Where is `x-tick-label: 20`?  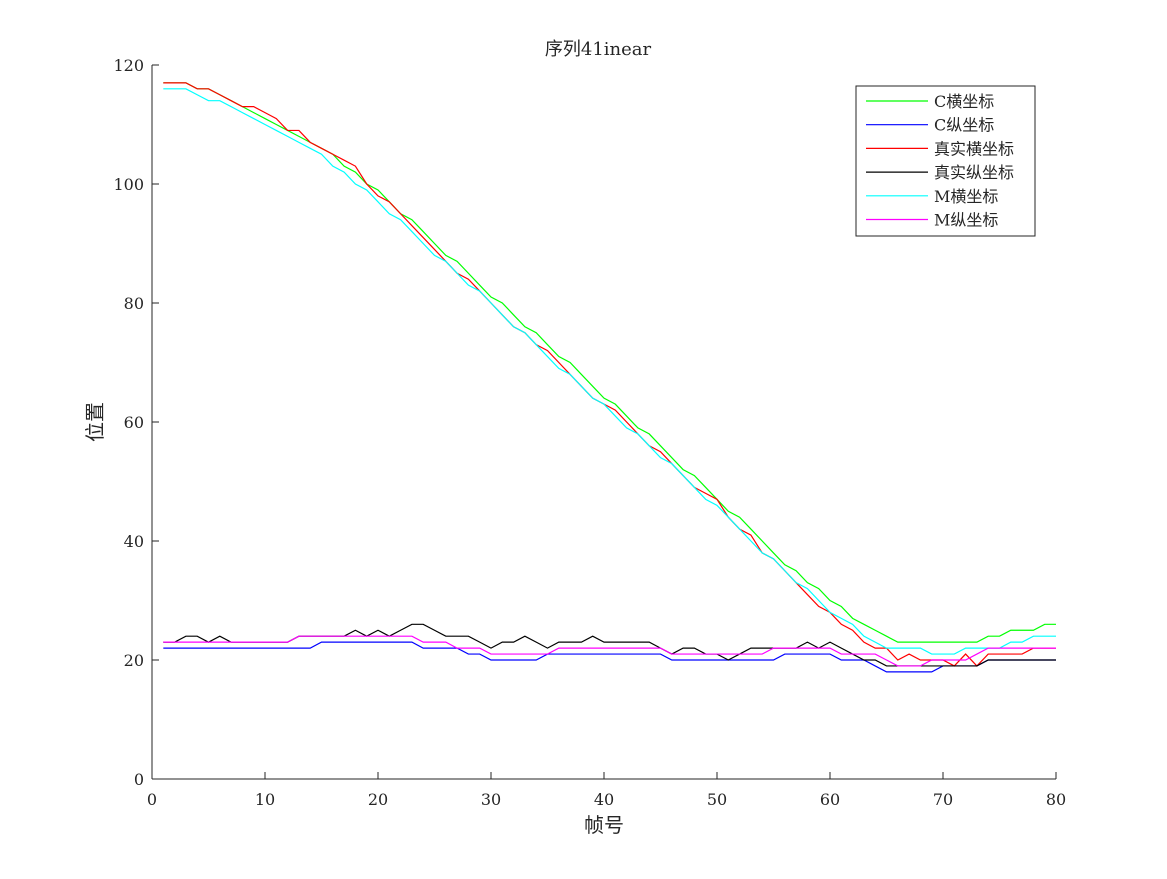 x-tick-label: 20 is located at coordinates (378, 799).